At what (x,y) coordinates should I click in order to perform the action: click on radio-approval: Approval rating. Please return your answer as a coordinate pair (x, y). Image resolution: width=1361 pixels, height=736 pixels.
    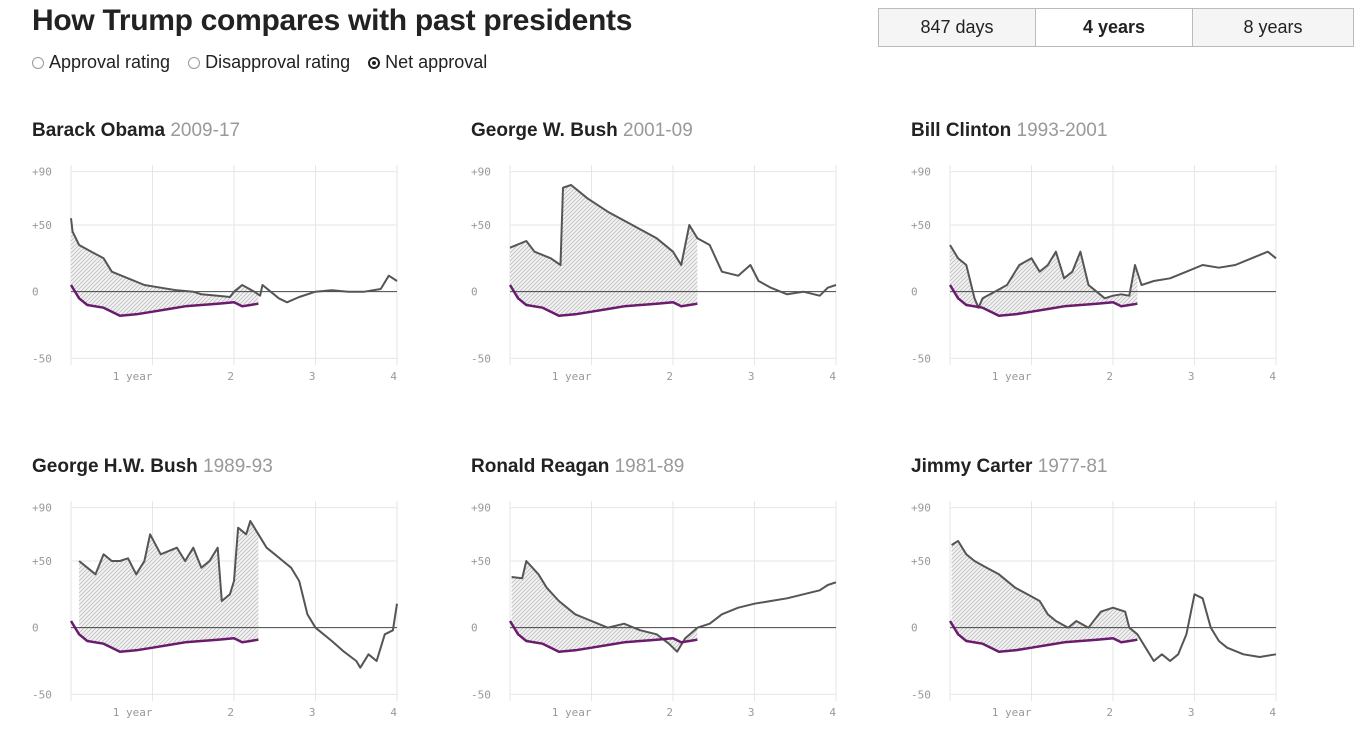
    Looking at the image, I should click on (101, 62).